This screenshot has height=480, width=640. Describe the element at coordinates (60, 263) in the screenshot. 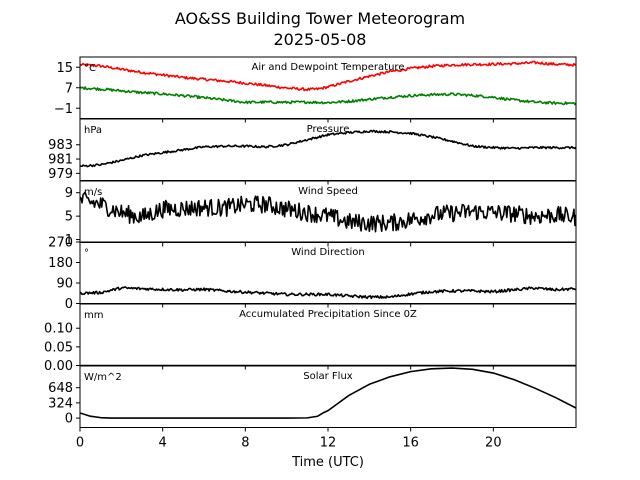

I see `y-tick-label-wdir-1: 180` at that location.